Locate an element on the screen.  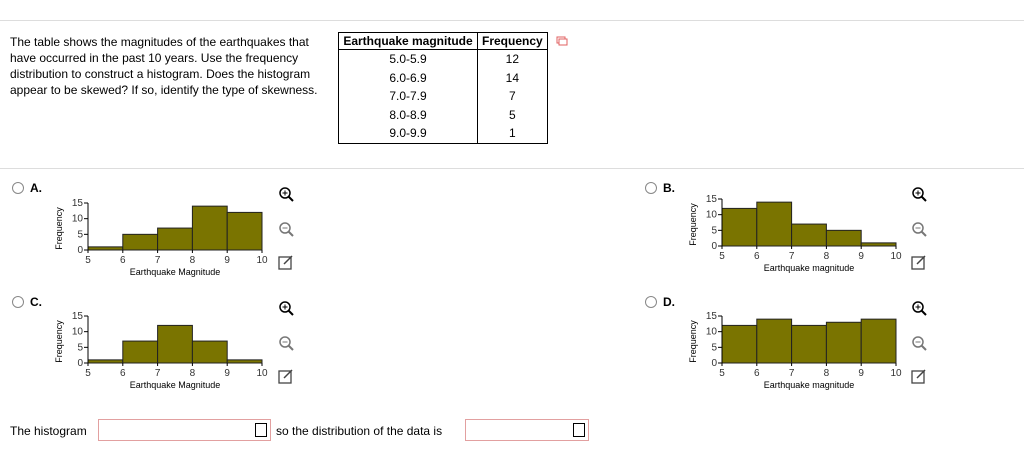
table-cell: 7.0-7.9 is located at coordinates (408, 96).